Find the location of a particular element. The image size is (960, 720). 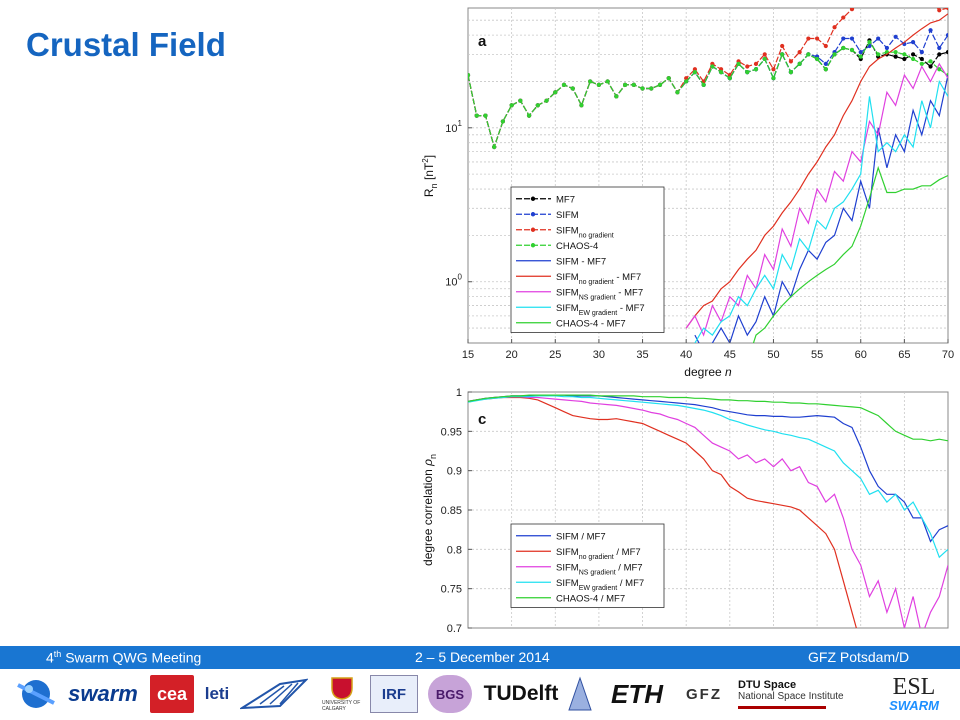

legend-tail-7: - MF7 is located at coordinates (630, 308).